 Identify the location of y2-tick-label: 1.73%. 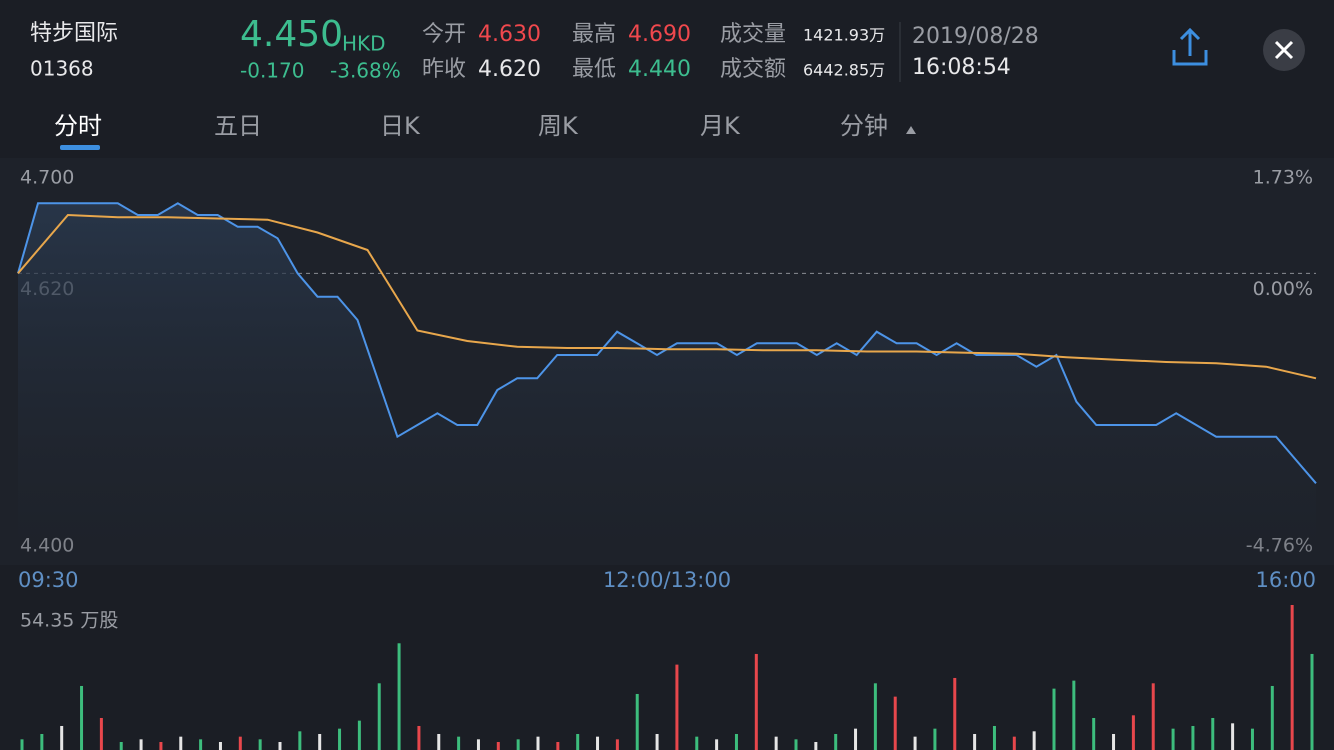
(1283, 178).